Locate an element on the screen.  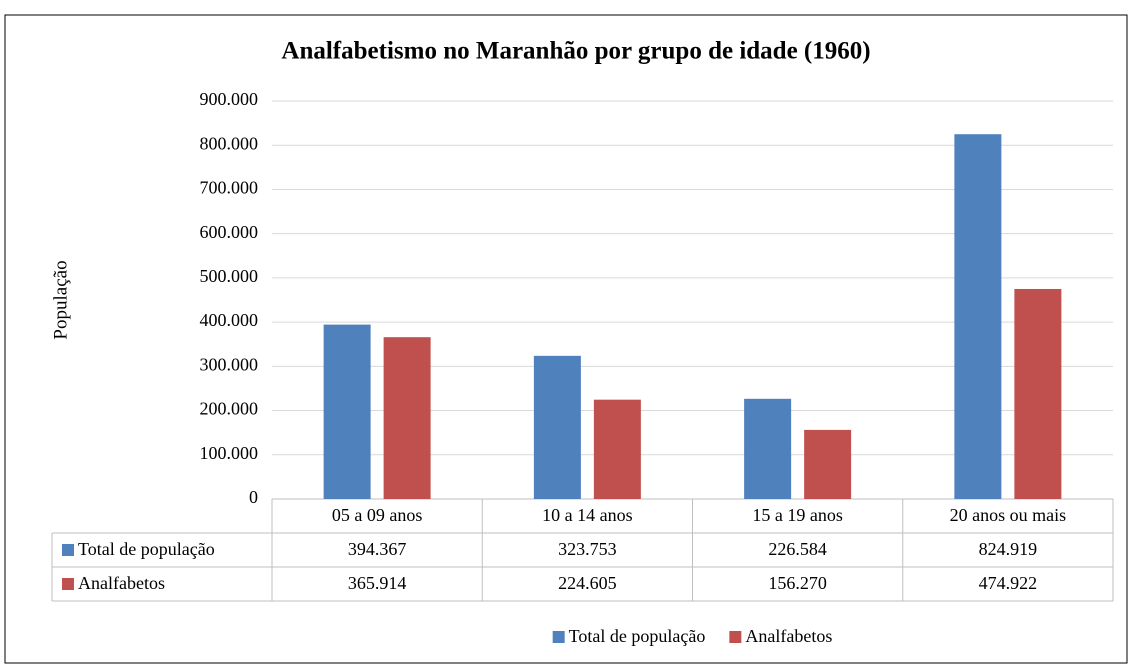
x-tick-label: 05 a 09 anos is located at coordinates (377, 515).